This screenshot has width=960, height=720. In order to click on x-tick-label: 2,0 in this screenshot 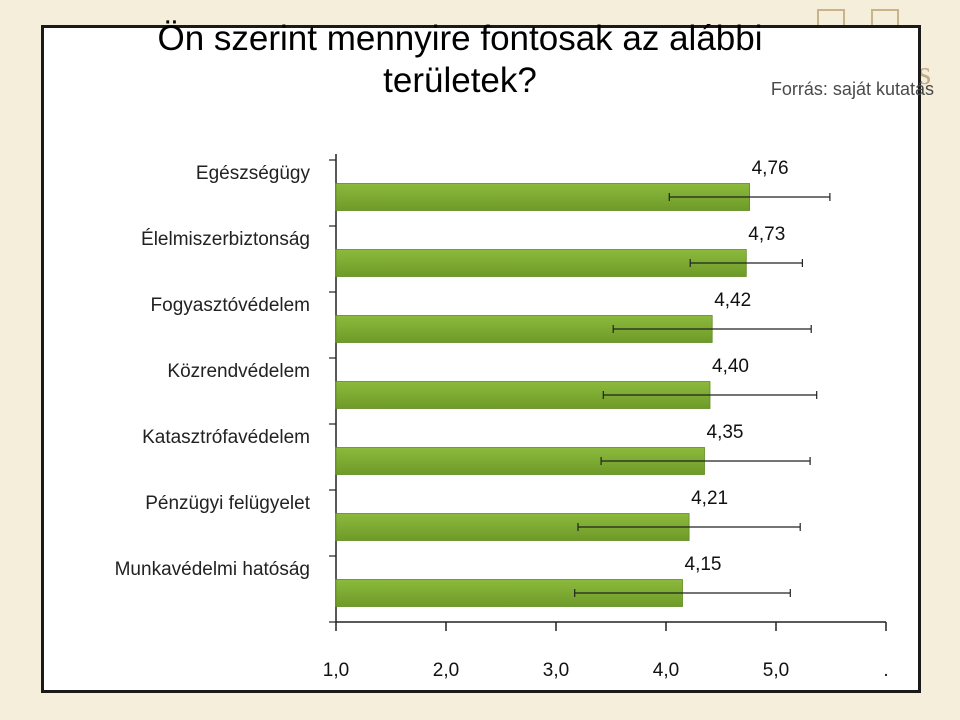, I will do `click(446, 670)`.